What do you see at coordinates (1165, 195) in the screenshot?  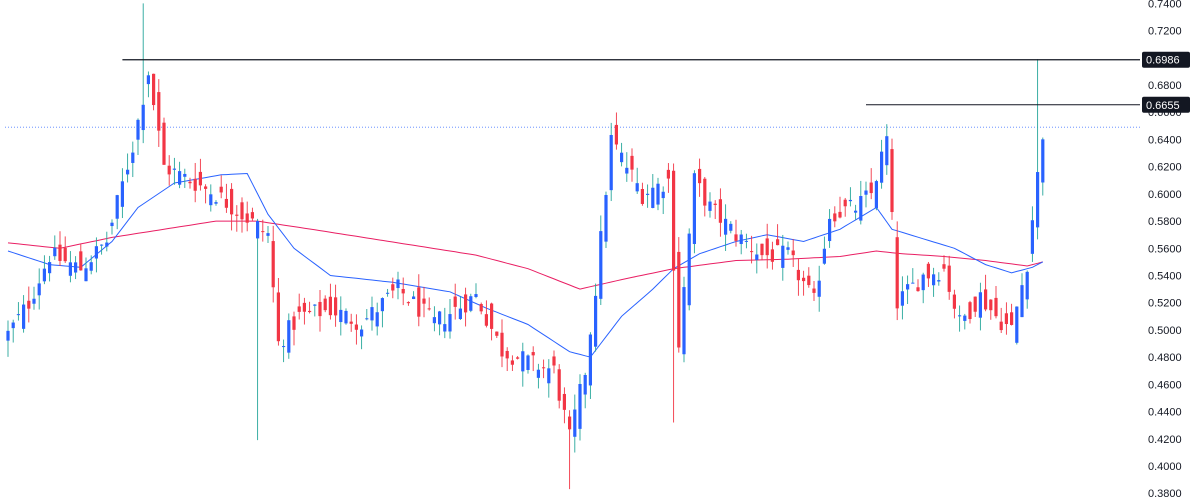 I see `y-tick-label: 0.6000` at bounding box center [1165, 195].